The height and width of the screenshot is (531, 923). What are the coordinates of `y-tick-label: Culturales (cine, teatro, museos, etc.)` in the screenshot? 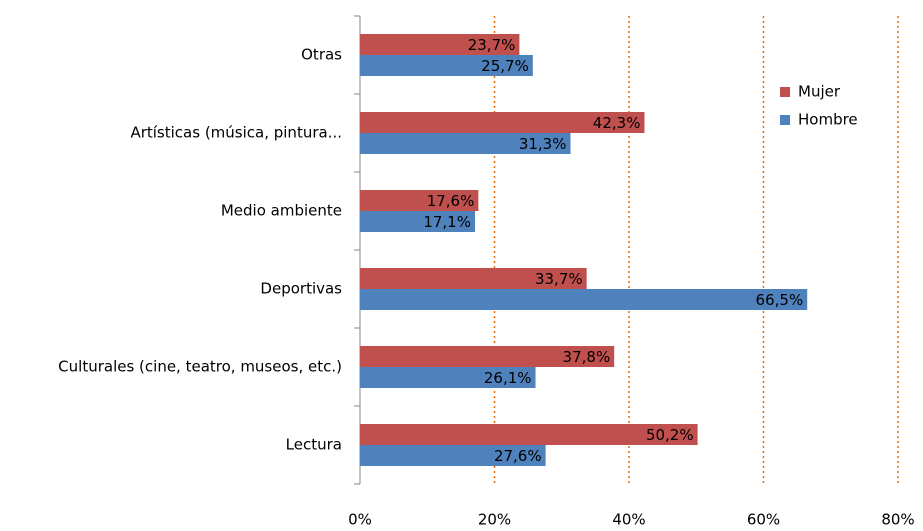 It's located at (200, 367).